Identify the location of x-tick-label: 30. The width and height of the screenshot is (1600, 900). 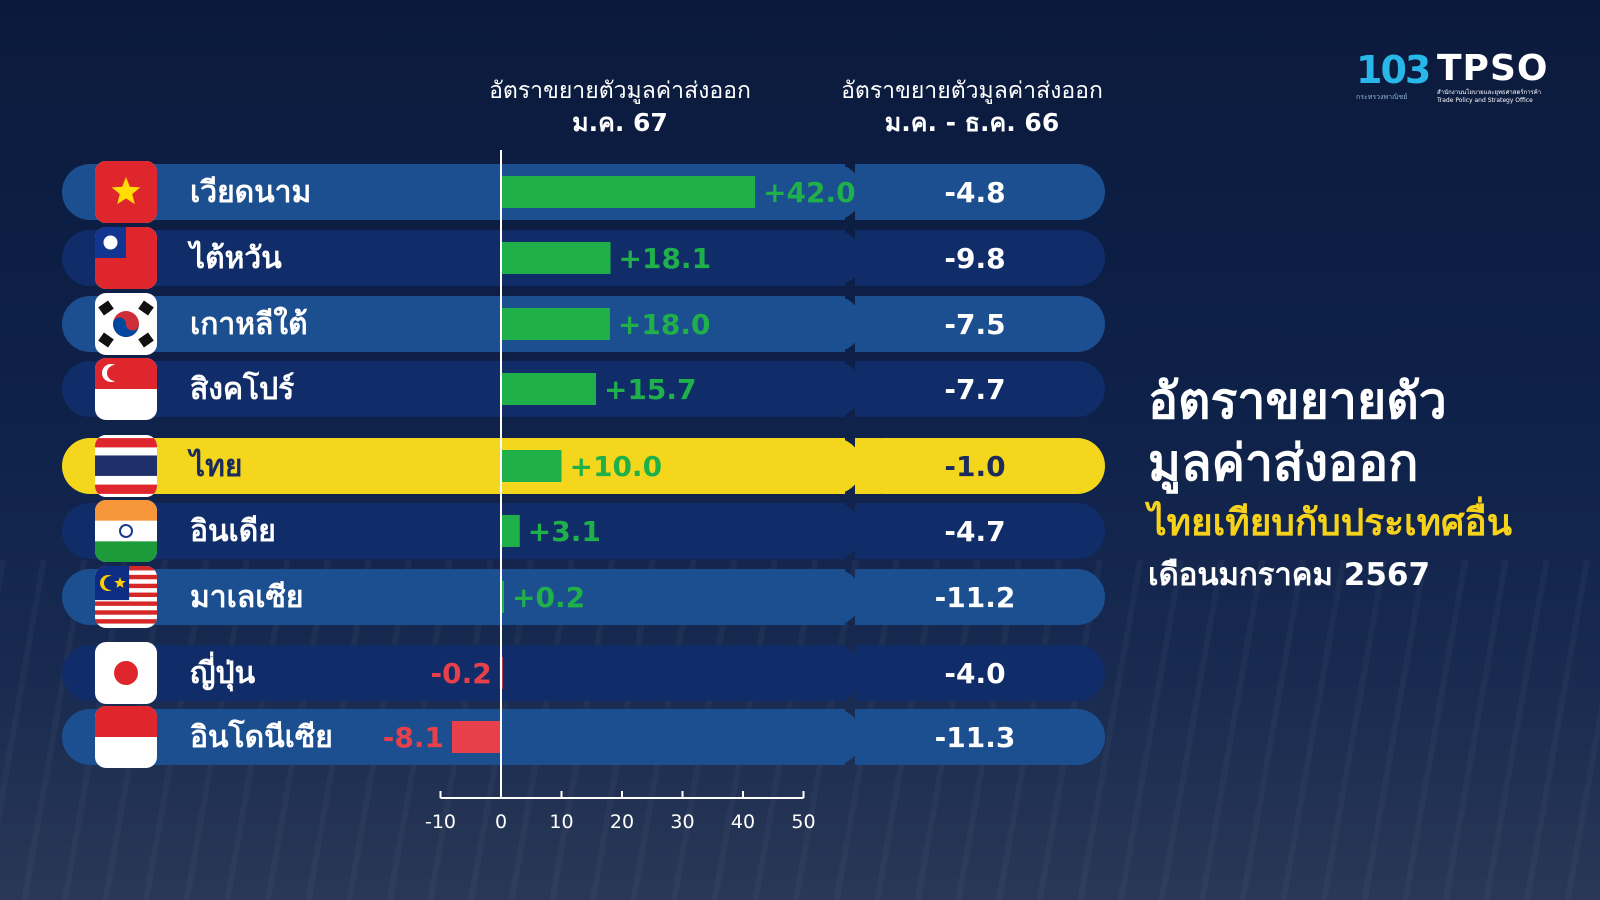
(682, 822).